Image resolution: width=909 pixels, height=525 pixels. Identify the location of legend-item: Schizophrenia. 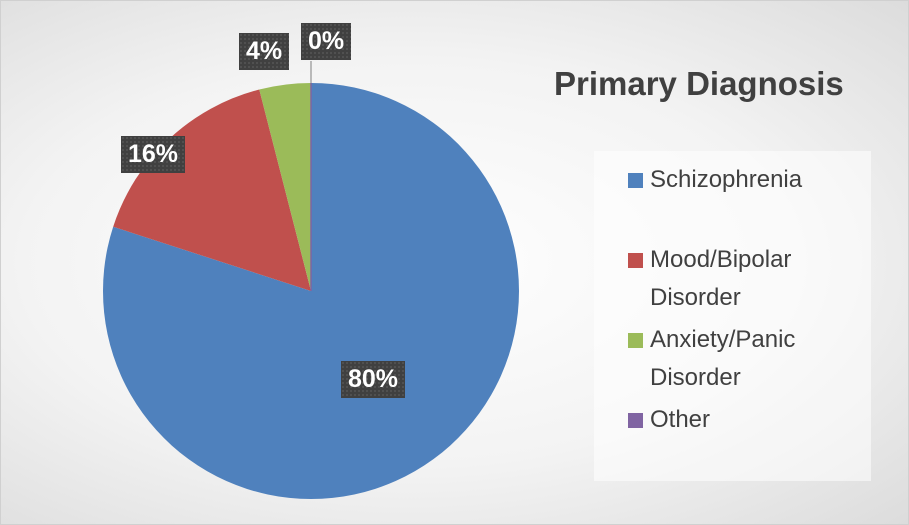
(743, 180).